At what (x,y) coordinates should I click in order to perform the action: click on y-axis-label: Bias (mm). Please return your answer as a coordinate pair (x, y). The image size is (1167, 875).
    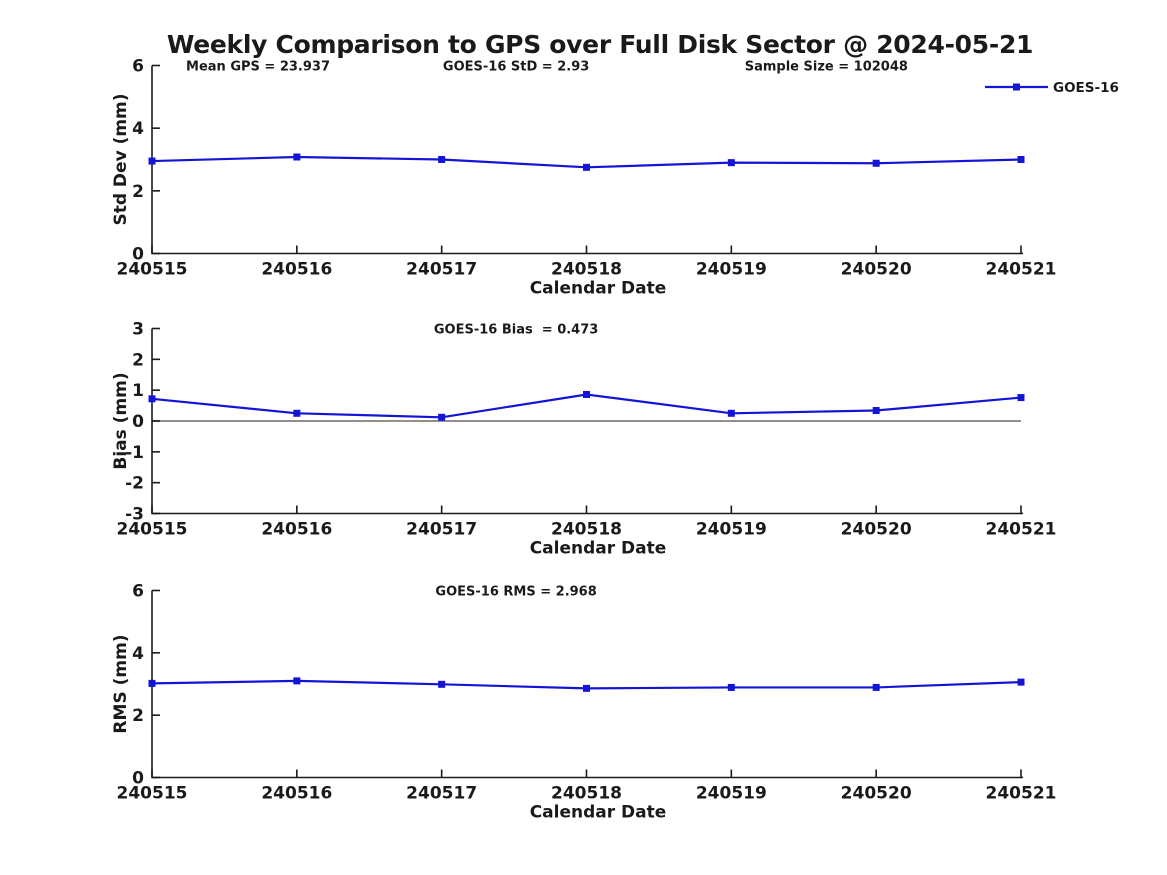
    Looking at the image, I should click on (121, 420).